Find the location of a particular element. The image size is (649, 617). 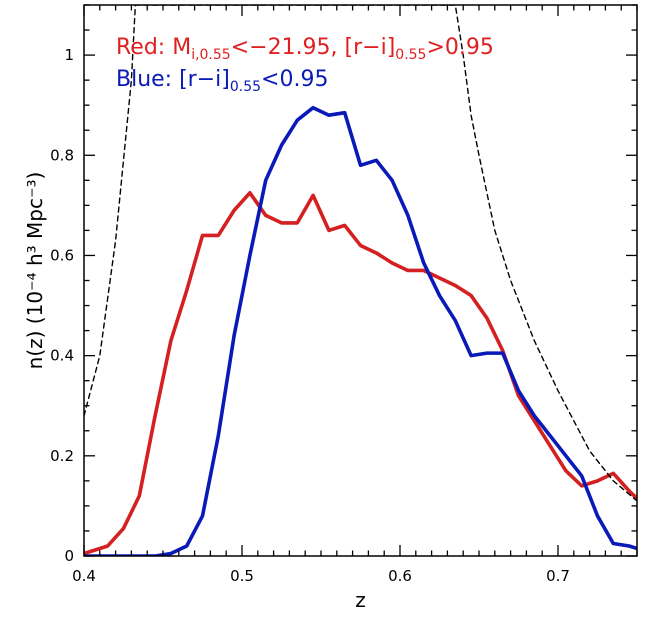

x-tick-label: 0.7 is located at coordinates (558, 576).